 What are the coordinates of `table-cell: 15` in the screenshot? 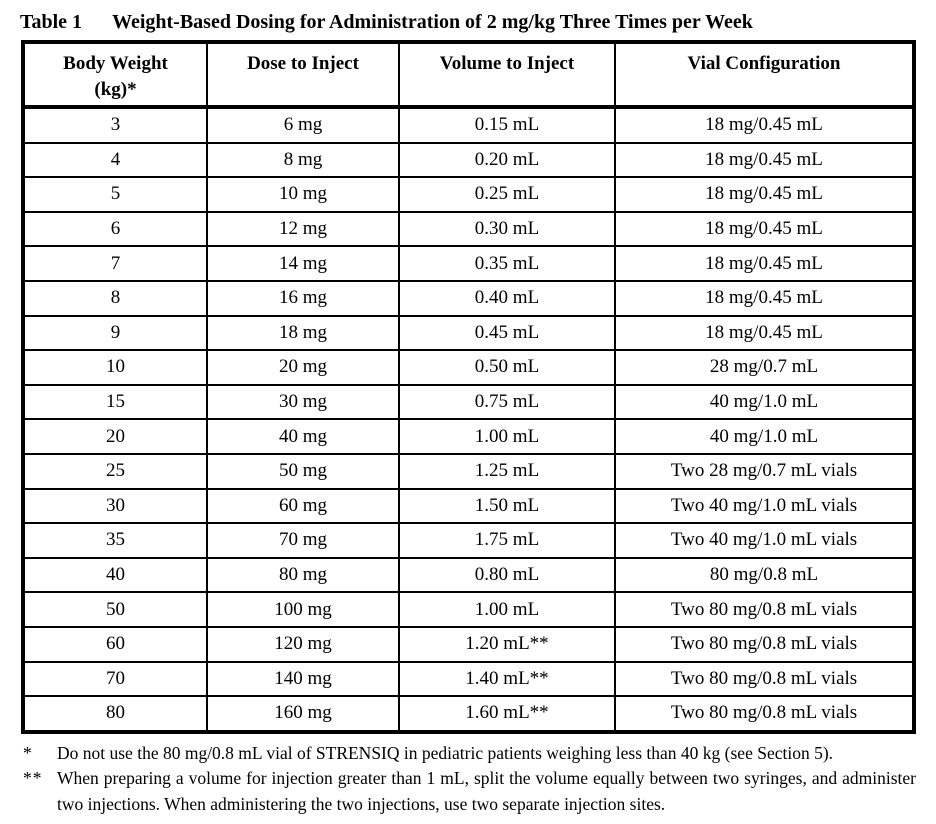 It's located at (115, 402).